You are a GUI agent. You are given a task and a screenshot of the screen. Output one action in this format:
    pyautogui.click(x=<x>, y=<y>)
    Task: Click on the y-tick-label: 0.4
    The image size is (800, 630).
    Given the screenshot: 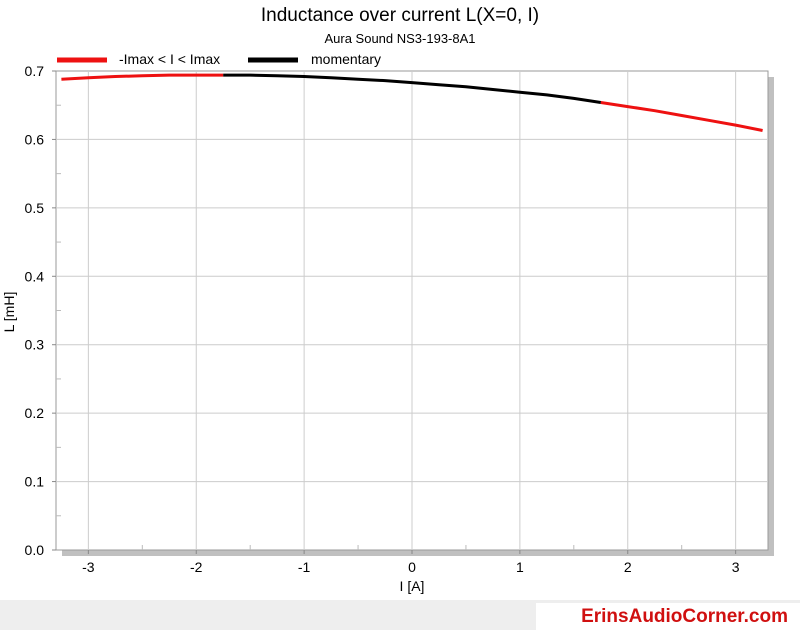 What is the action you would take?
    pyautogui.click(x=35, y=276)
    